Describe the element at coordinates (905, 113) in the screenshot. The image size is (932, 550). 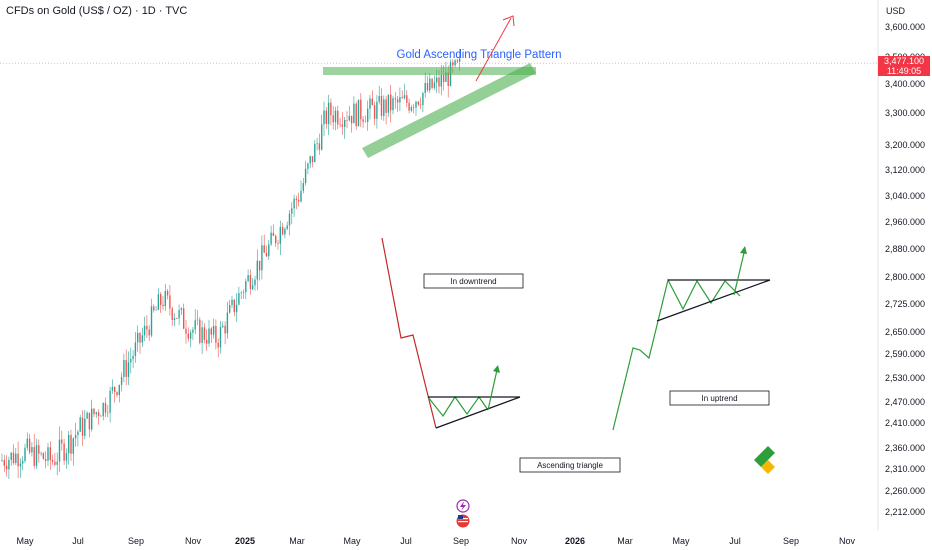
I see `y-tick-label: 3,300.000` at that location.